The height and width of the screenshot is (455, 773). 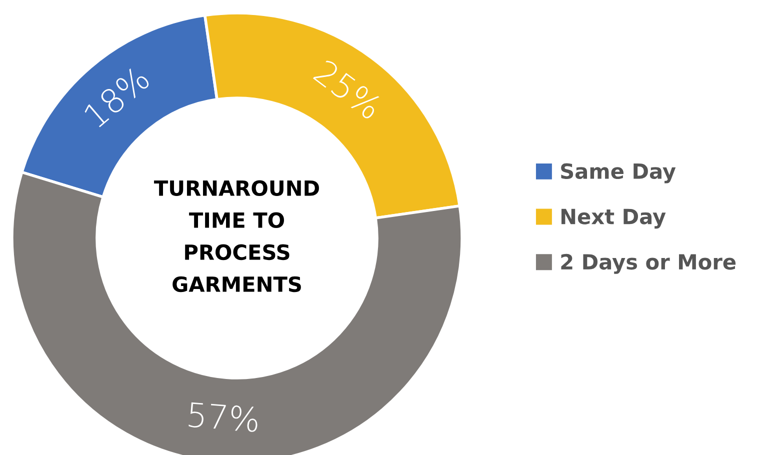 I want to click on legend-label: 2 Days or More, so click(x=648, y=264).